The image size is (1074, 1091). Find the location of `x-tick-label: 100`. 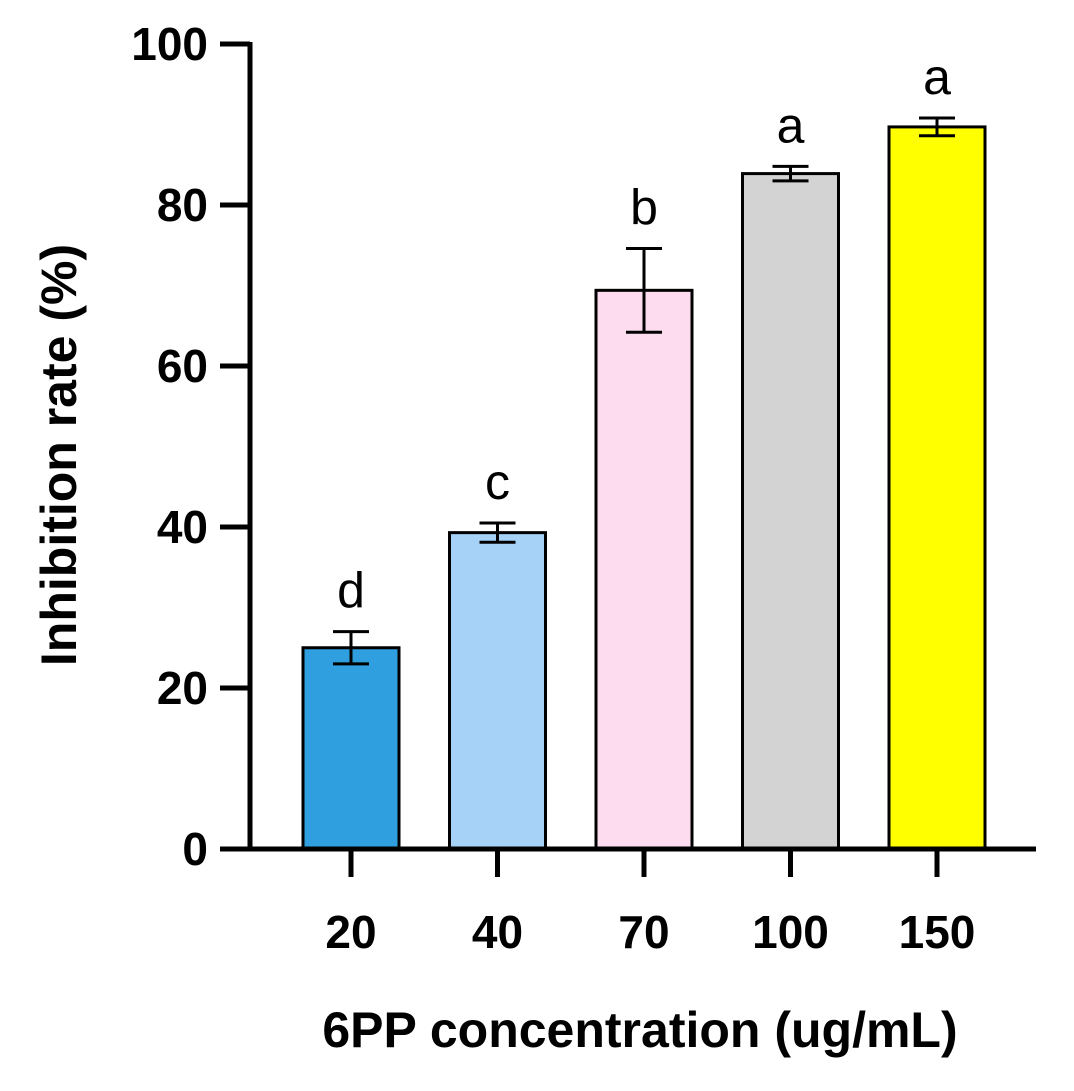

x-tick-label: 100 is located at coordinates (790, 932).